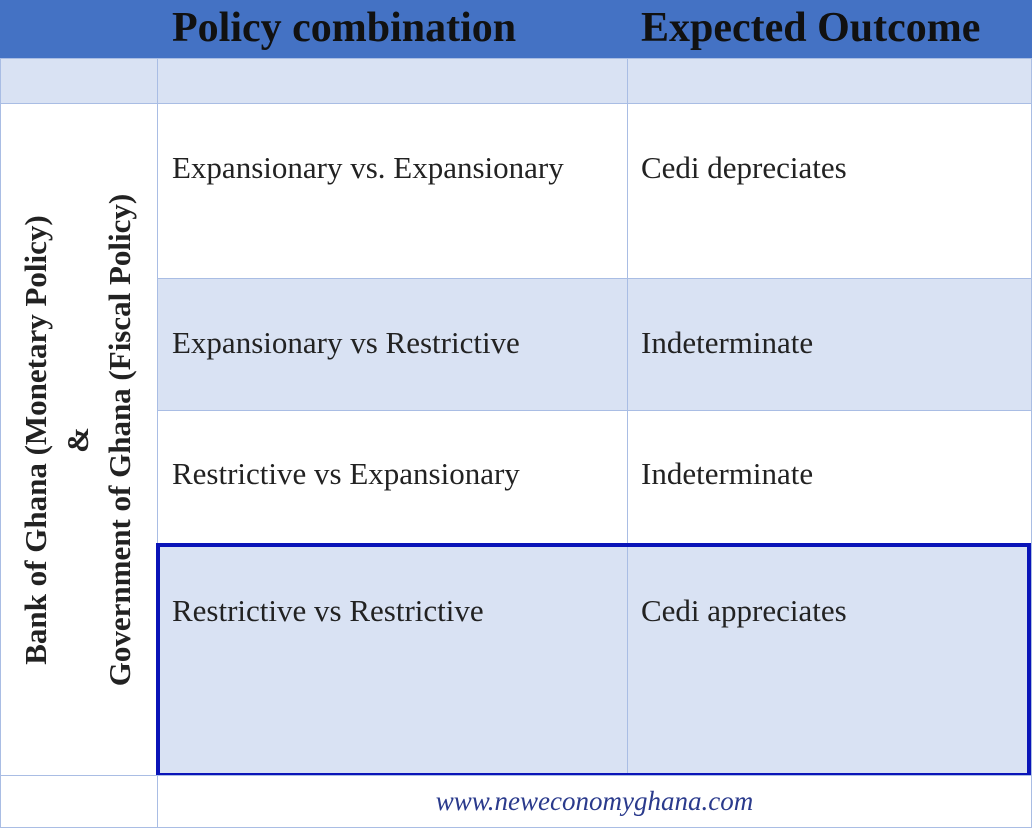 Image resolution: width=1032 pixels, height=828 pixels. What do you see at coordinates (368, 167) in the screenshot?
I see `policy-cell: Expansionary vs. Expansionary` at bounding box center [368, 167].